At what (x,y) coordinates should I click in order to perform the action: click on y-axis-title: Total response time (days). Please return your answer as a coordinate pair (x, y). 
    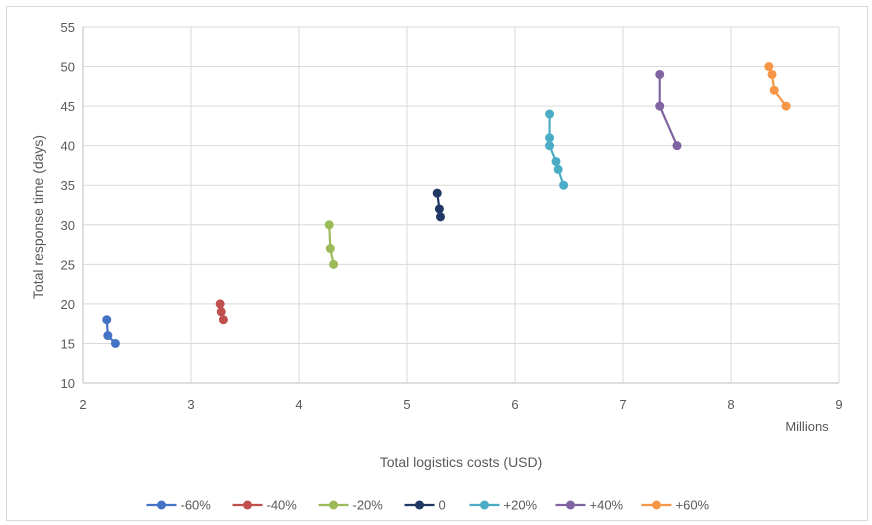
    Looking at the image, I should click on (38, 217).